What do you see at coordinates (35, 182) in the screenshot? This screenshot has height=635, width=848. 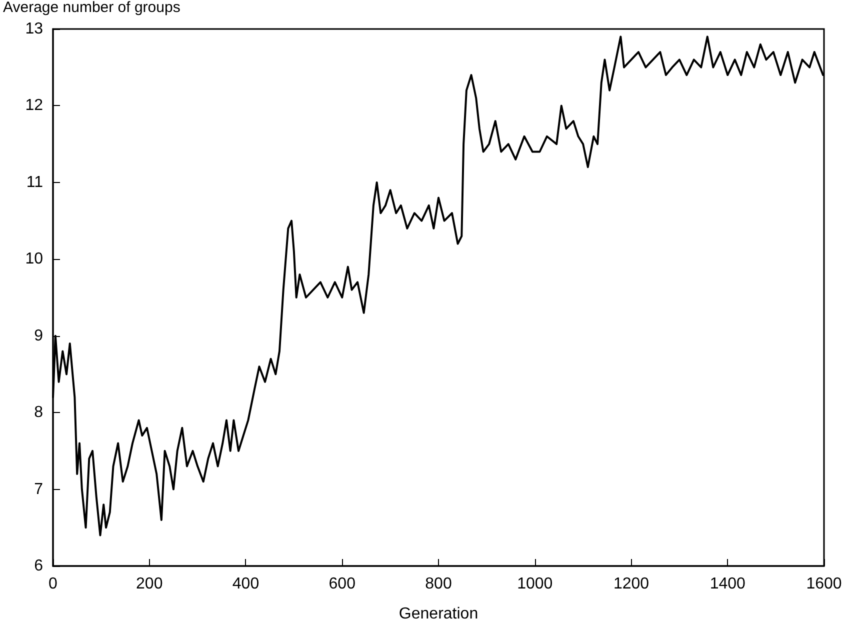 I see `y-tick-label: 11` at bounding box center [35, 182].